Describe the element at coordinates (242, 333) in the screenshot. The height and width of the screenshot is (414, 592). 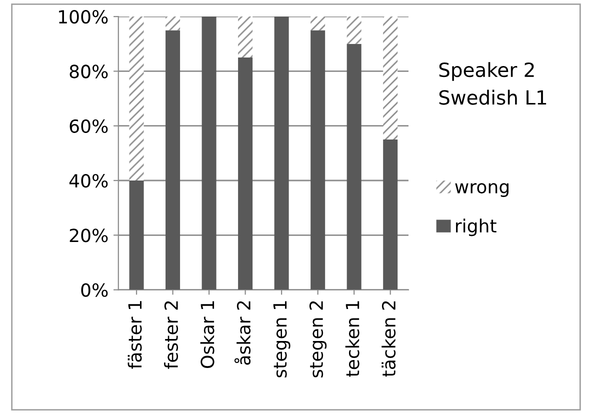
I see `x-tick-label: åskar 2` at that location.